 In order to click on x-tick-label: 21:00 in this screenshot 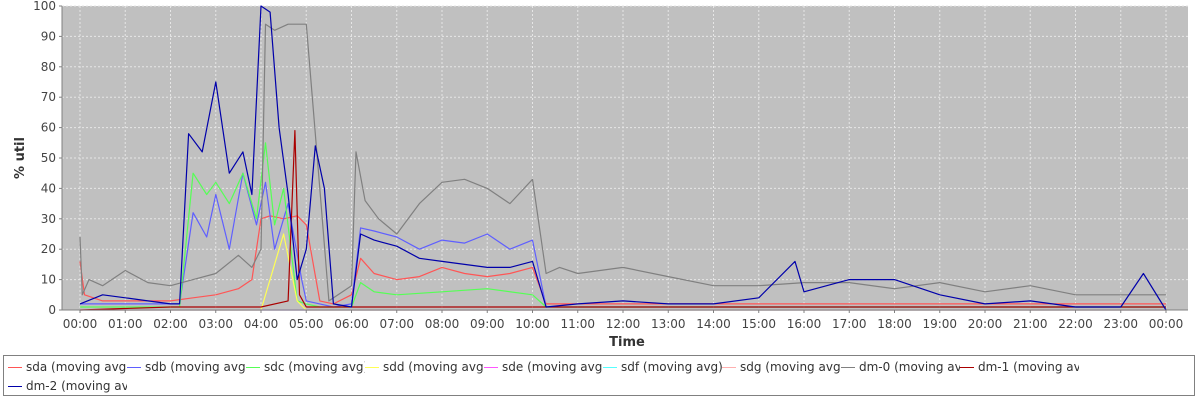, I will do `click(1030, 324)`.